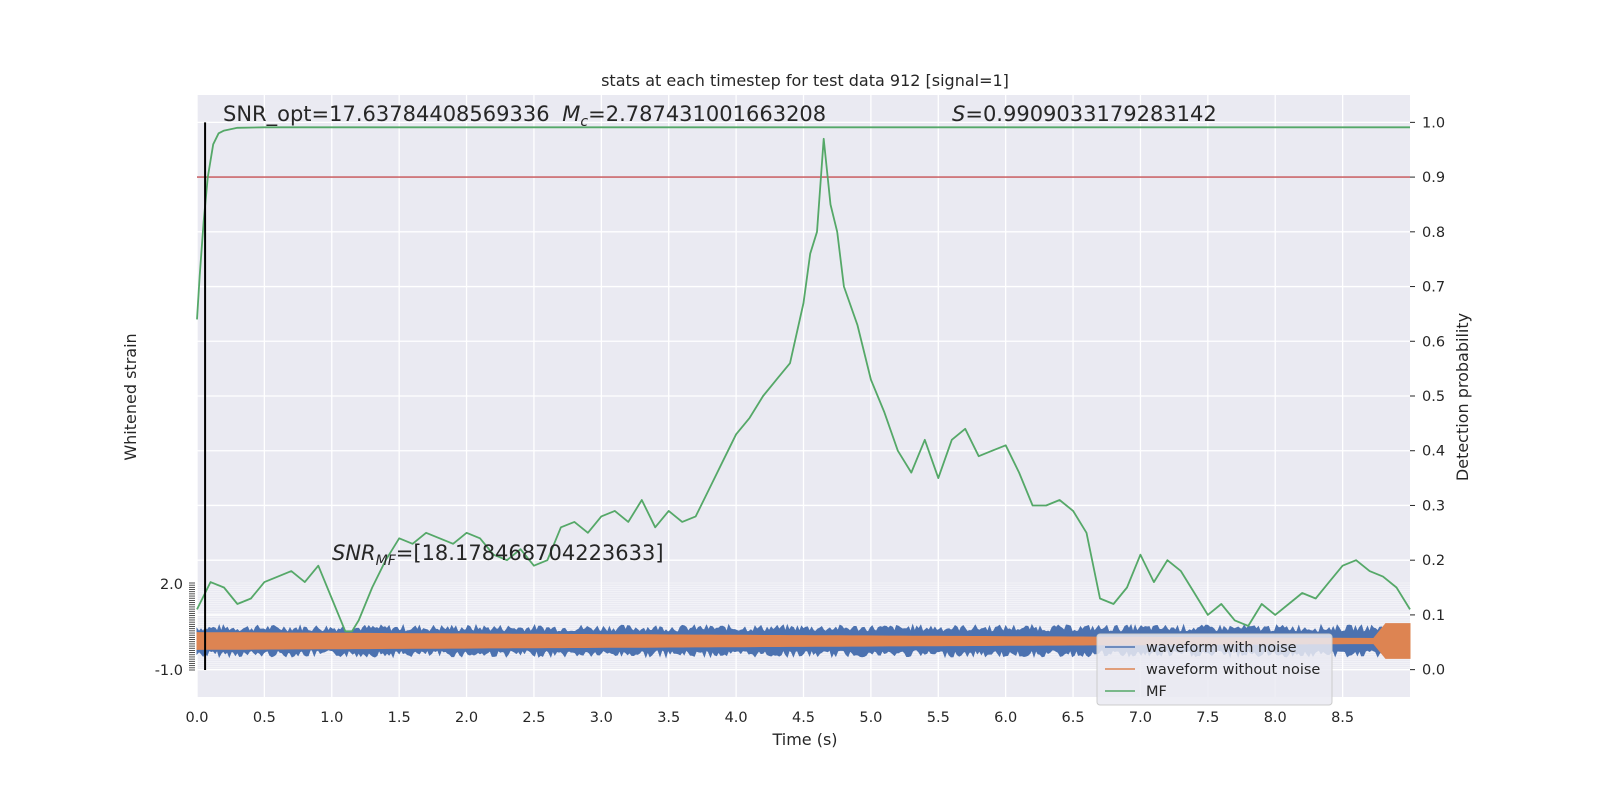 This screenshot has height=805, width=1600. What do you see at coordinates (354, 553) in the screenshot?
I see `snr-mf-symbol: SNR` at bounding box center [354, 553].